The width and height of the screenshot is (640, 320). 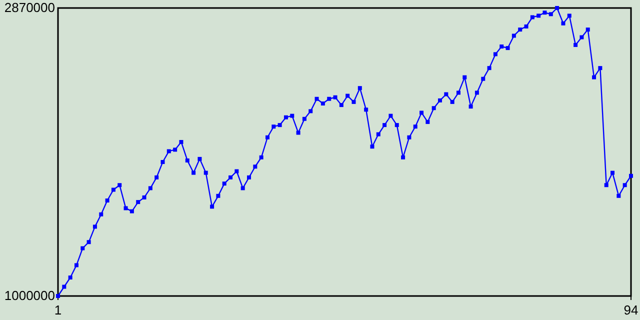 What do you see at coordinates (58, 310) in the screenshot?
I see `x-tick-label: 1` at bounding box center [58, 310].